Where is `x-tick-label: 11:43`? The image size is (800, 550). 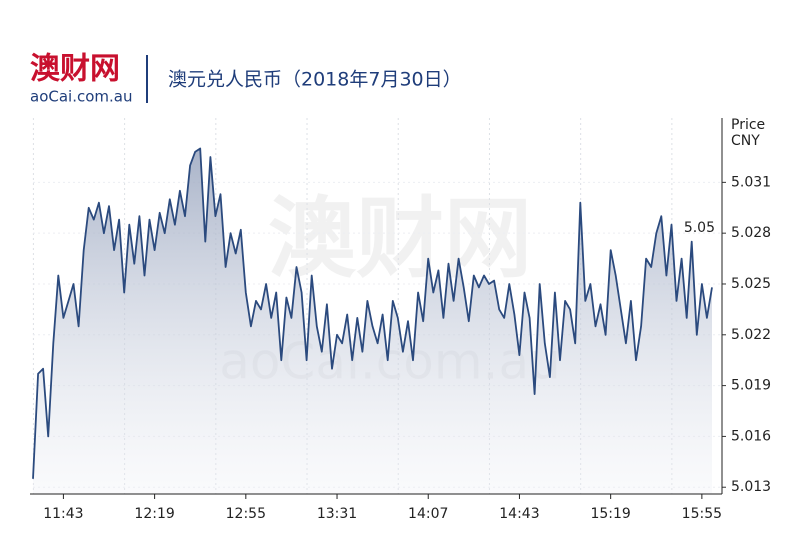 x-tick-label: 11:43 is located at coordinates (63, 514).